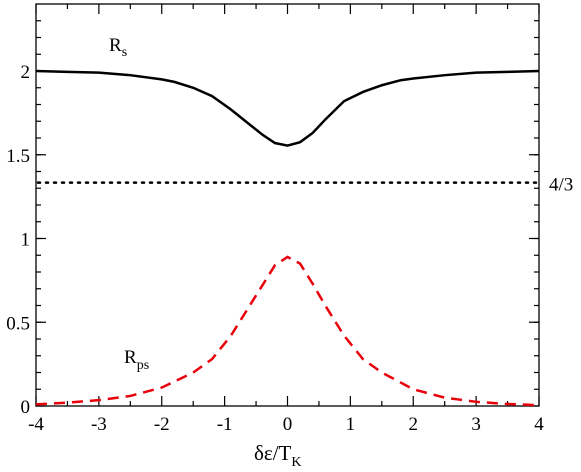 This screenshot has height=472, width=581. I want to click on x-tick-label: -2, so click(162, 424).